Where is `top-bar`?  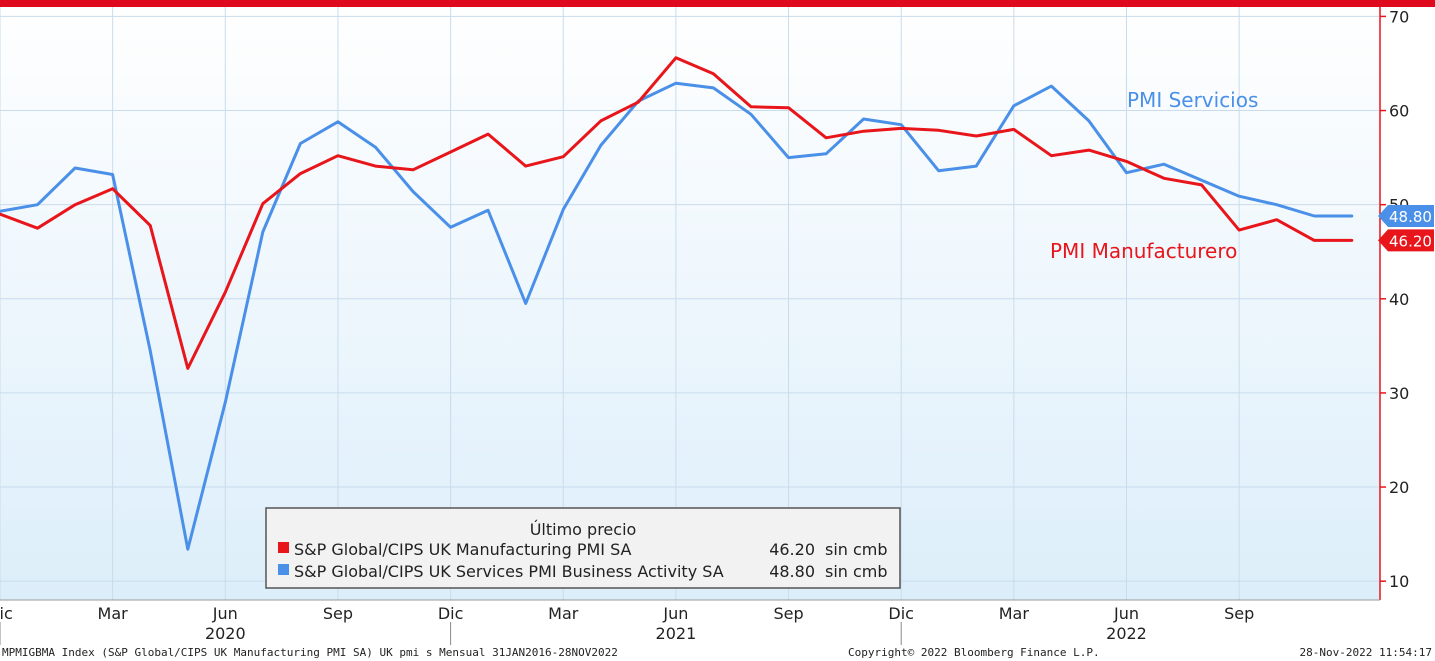 top-bar is located at coordinates (717, 3).